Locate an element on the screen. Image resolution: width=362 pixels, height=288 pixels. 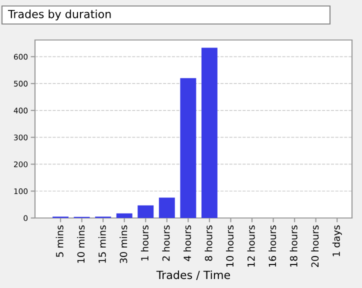
x-tick-label: 10 hours is located at coordinates (230, 246).